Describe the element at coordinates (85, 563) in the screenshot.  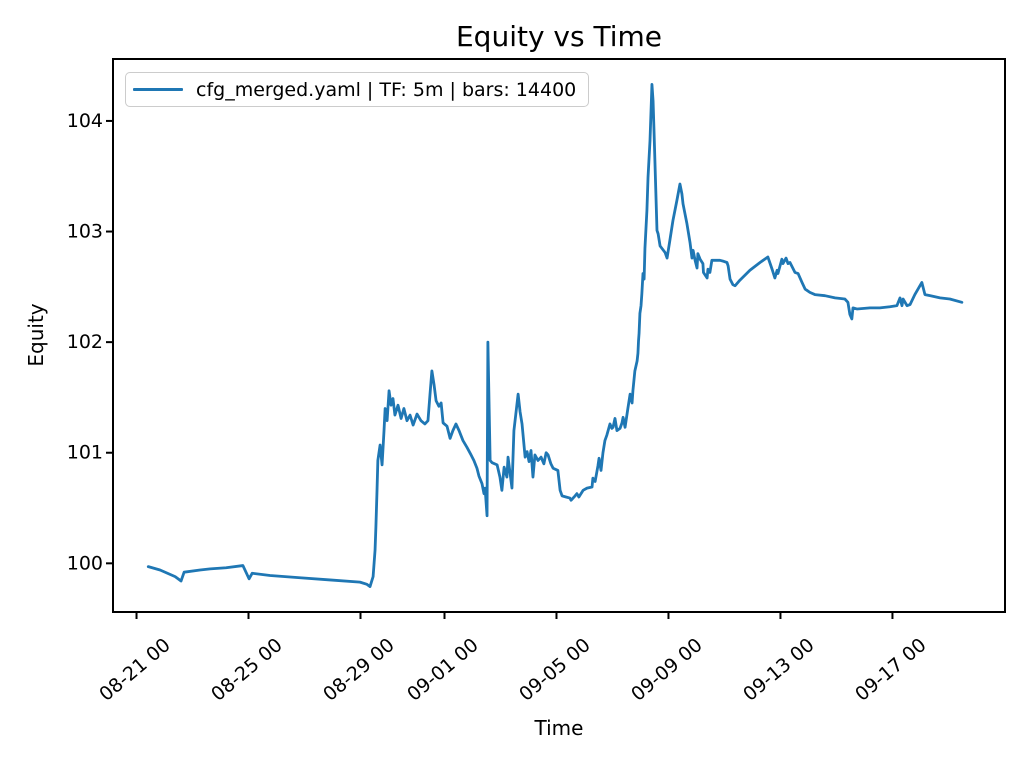
I see `y-tick-label-0: 100` at that location.